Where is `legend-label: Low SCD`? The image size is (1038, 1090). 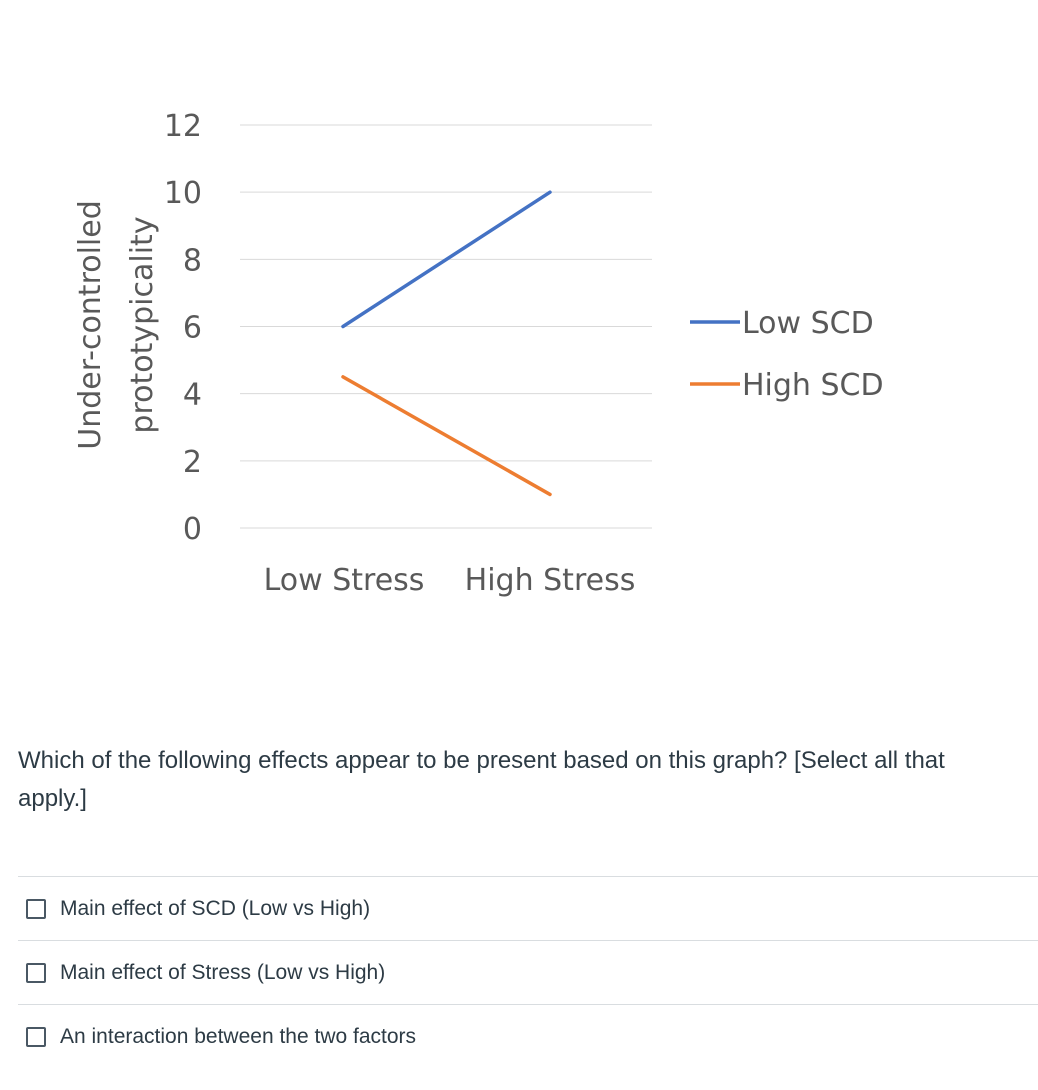
legend-label: Low SCD is located at coordinates (808, 323).